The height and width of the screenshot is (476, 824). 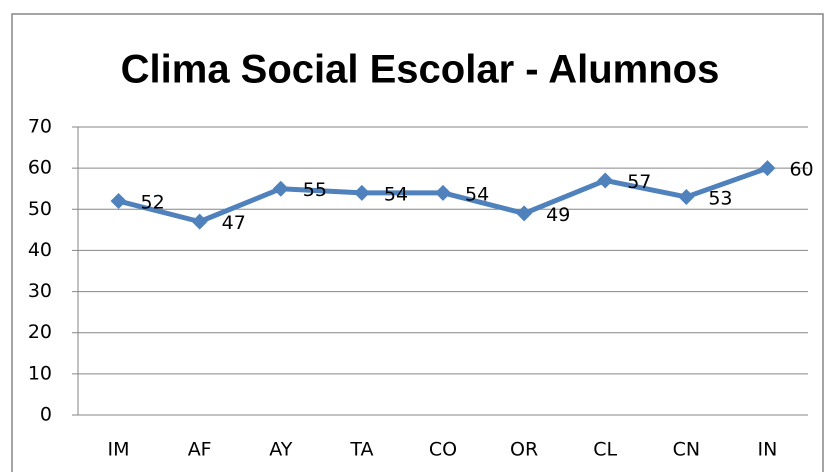 What do you see at coordinates (119, 450) in the screenshot?
I see `x-tick-label: IM` at bounding box center [119, 450].